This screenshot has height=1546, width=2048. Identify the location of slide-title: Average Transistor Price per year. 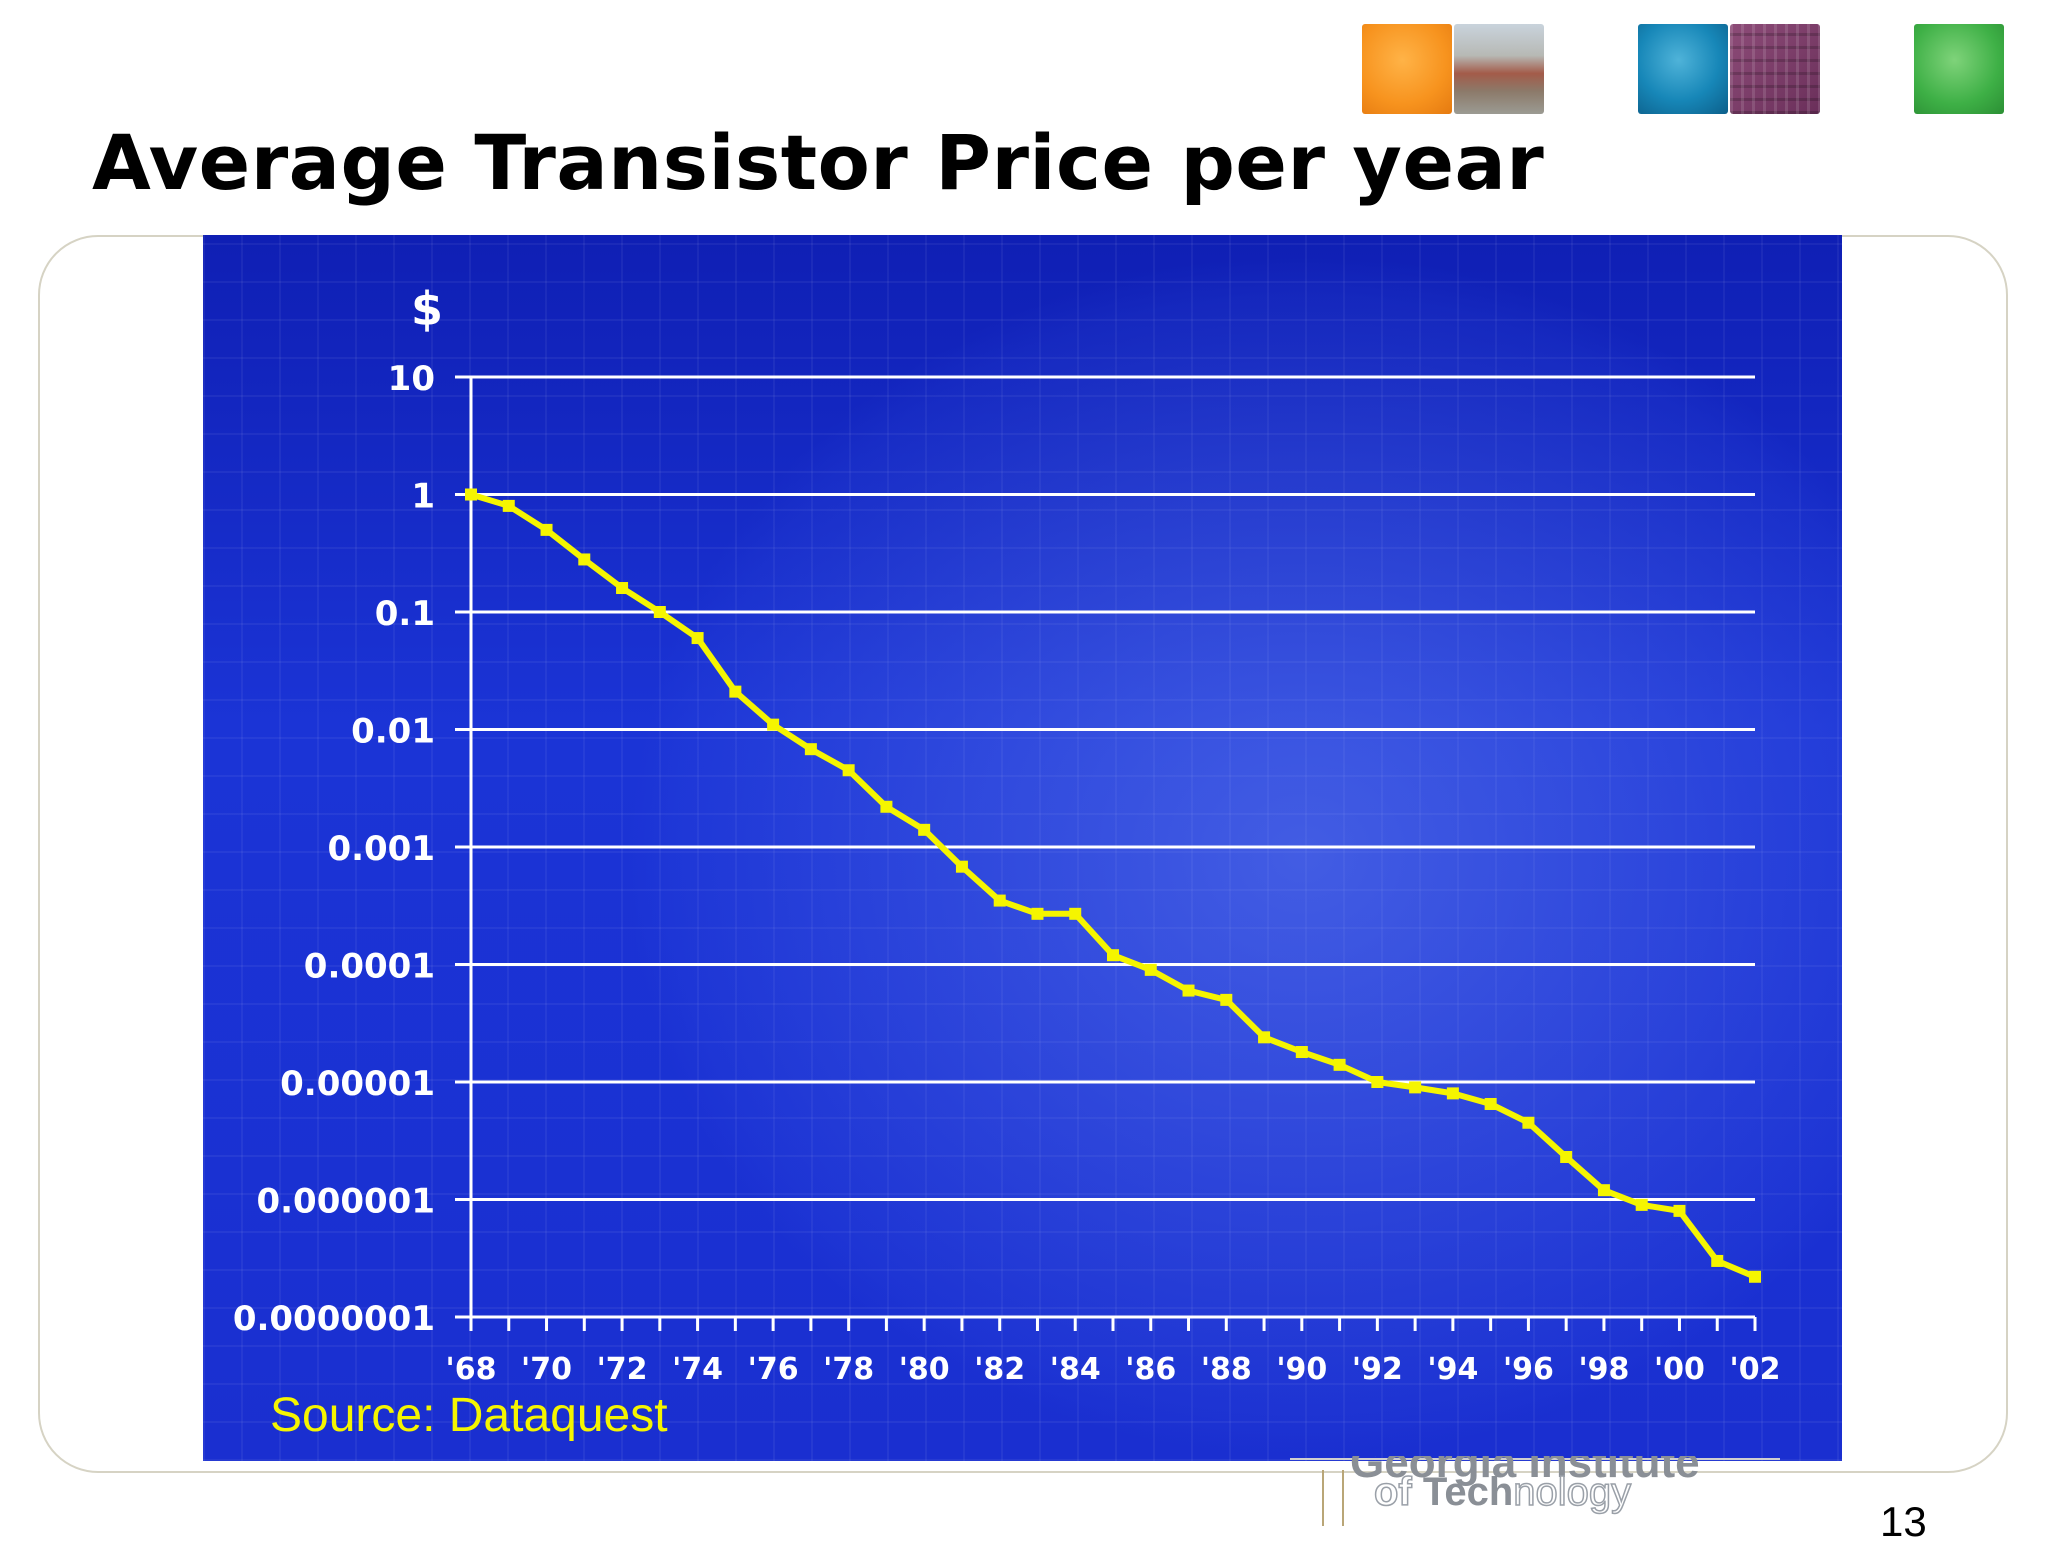
(818, 162).